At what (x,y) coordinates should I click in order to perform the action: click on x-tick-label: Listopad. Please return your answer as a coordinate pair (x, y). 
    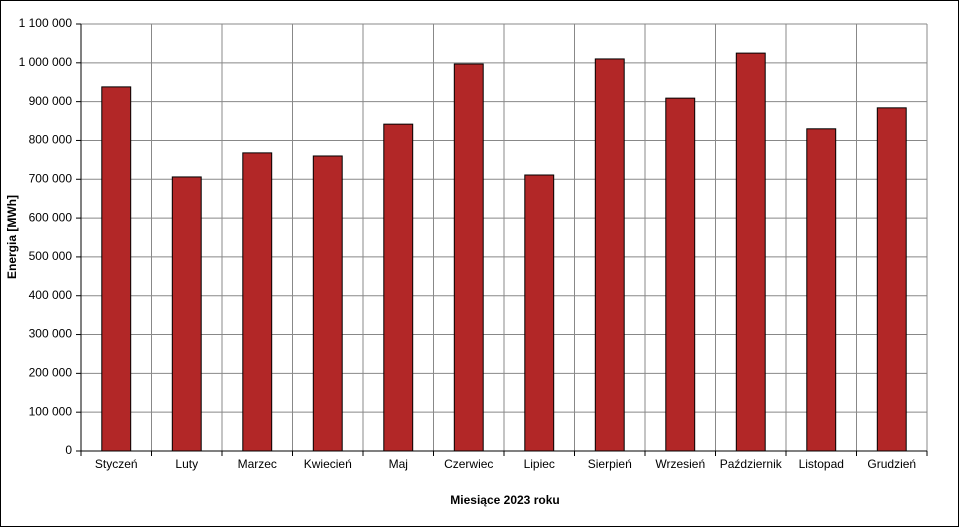
    Looking at the image, I should click on (821, 464).